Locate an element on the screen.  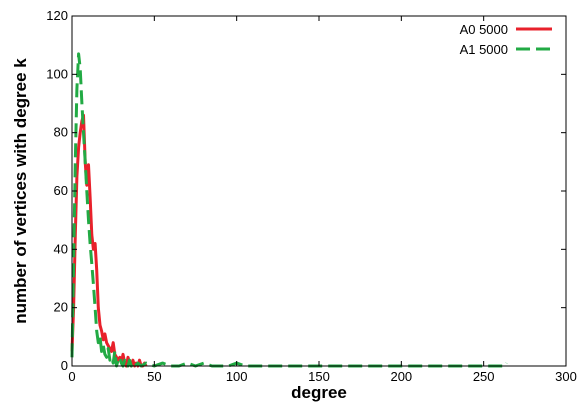
x-tick-label: 250 is located at coordinates (484, 376).